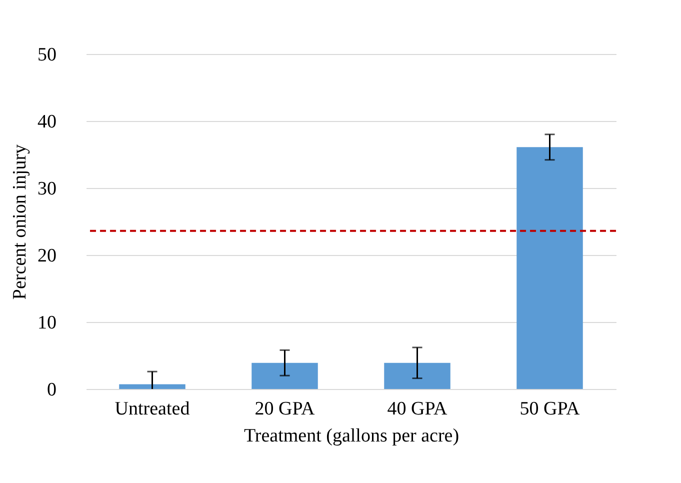  Describe the element at coordinates (47, 55) in the screenshot. I see `y-tick-label: 50` at that location.